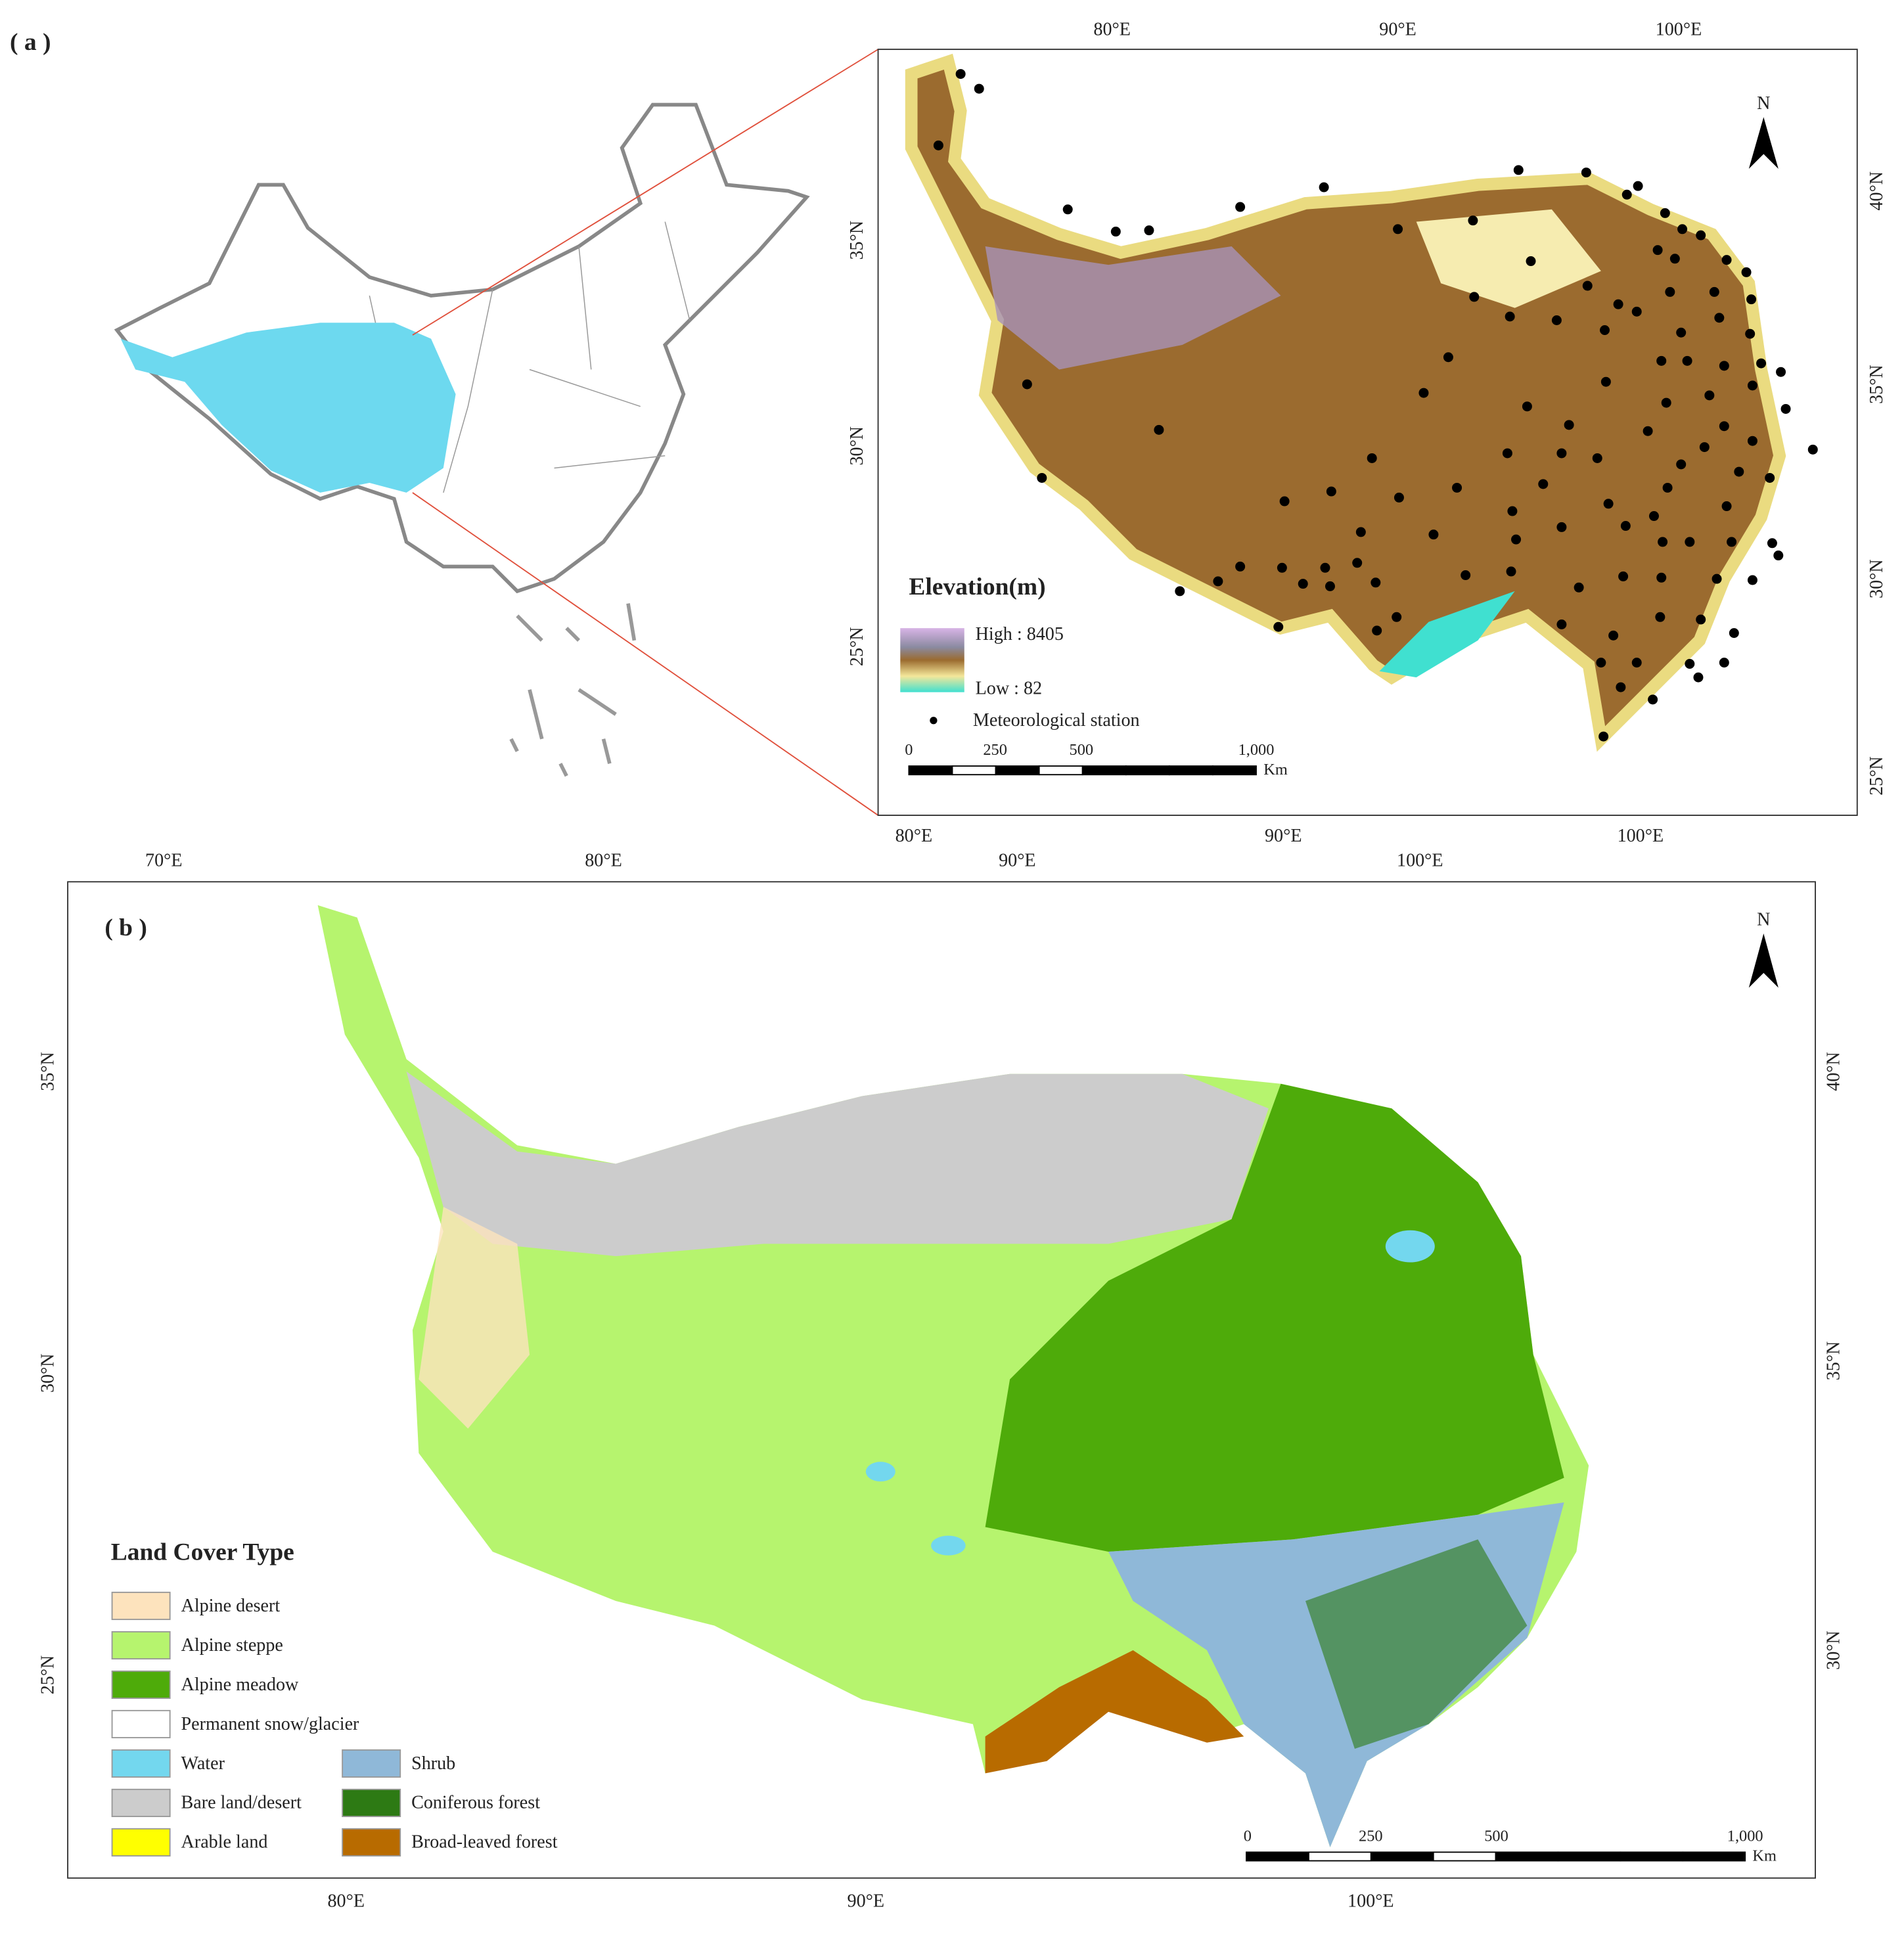 This screenshot has height=1936, width=1904. I want to click on scale-label: 250, so click(995, 750).